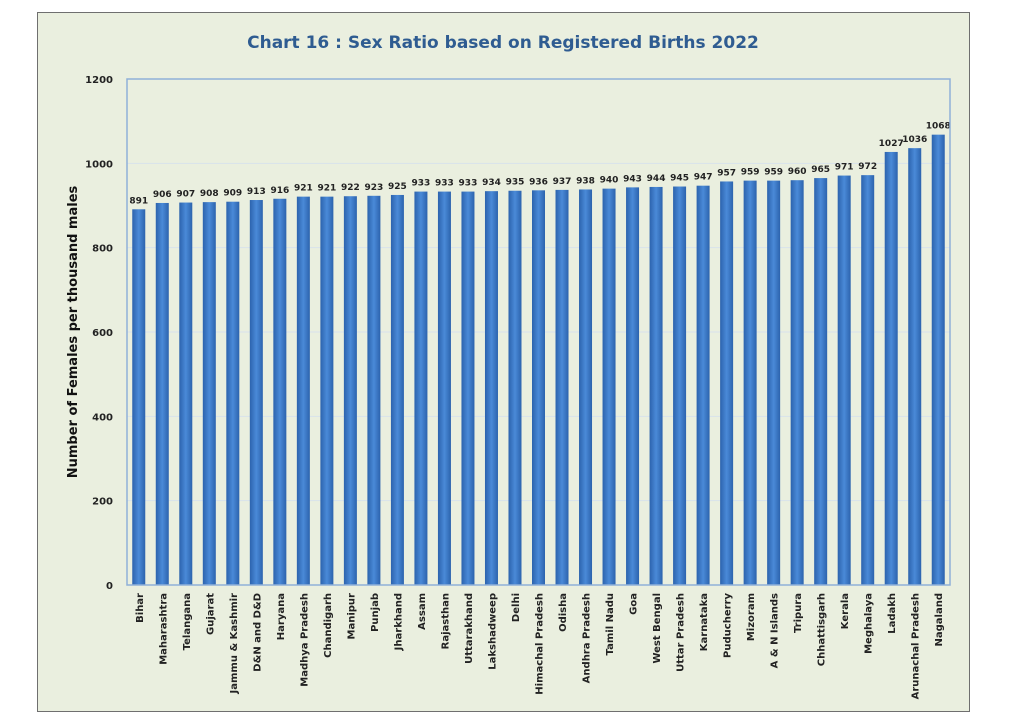 This screenshot has height=722, width=1024. I want to click on x-tick-label: Chandigarh, so click(328, 625).